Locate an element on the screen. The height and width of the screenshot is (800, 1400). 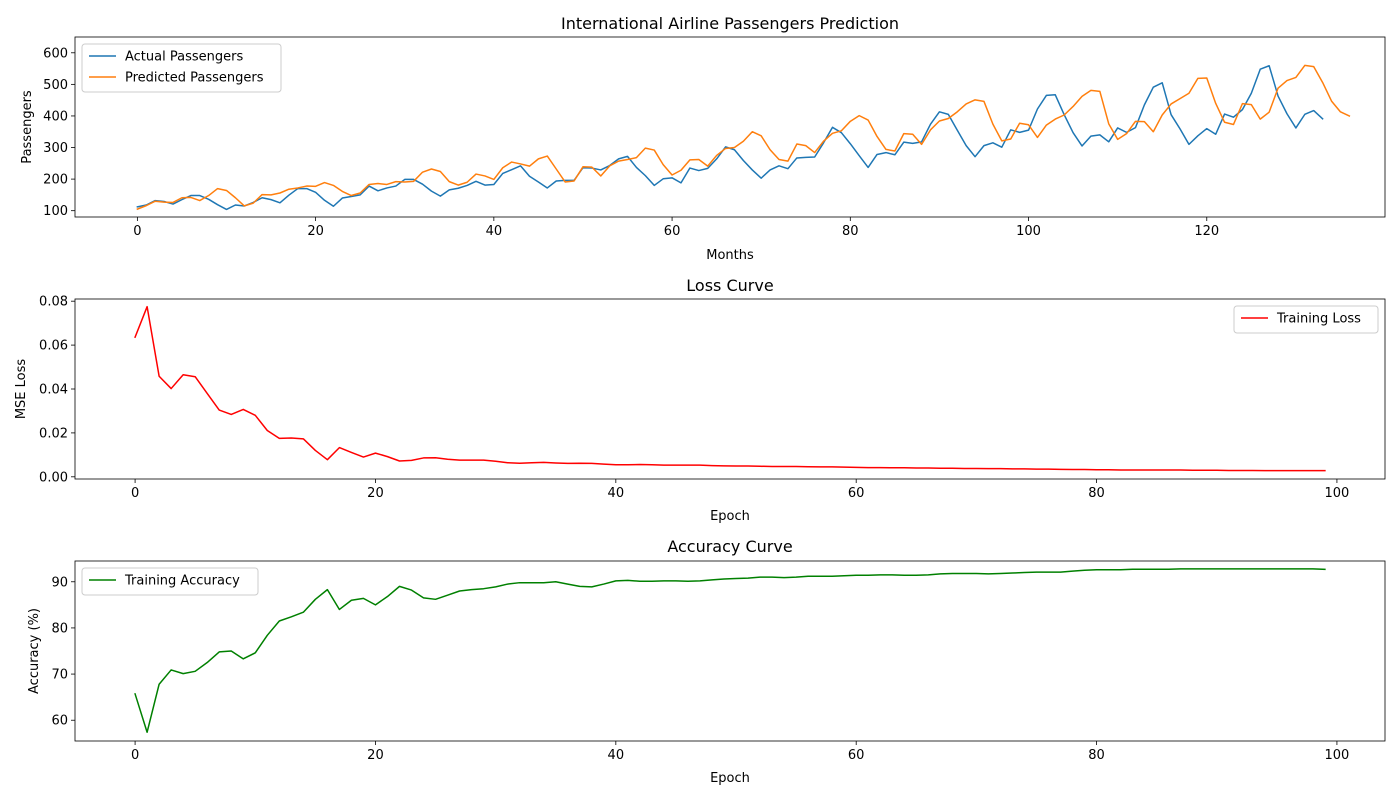
y-tick-label: 0.00 is located at coordinates (53, 477).